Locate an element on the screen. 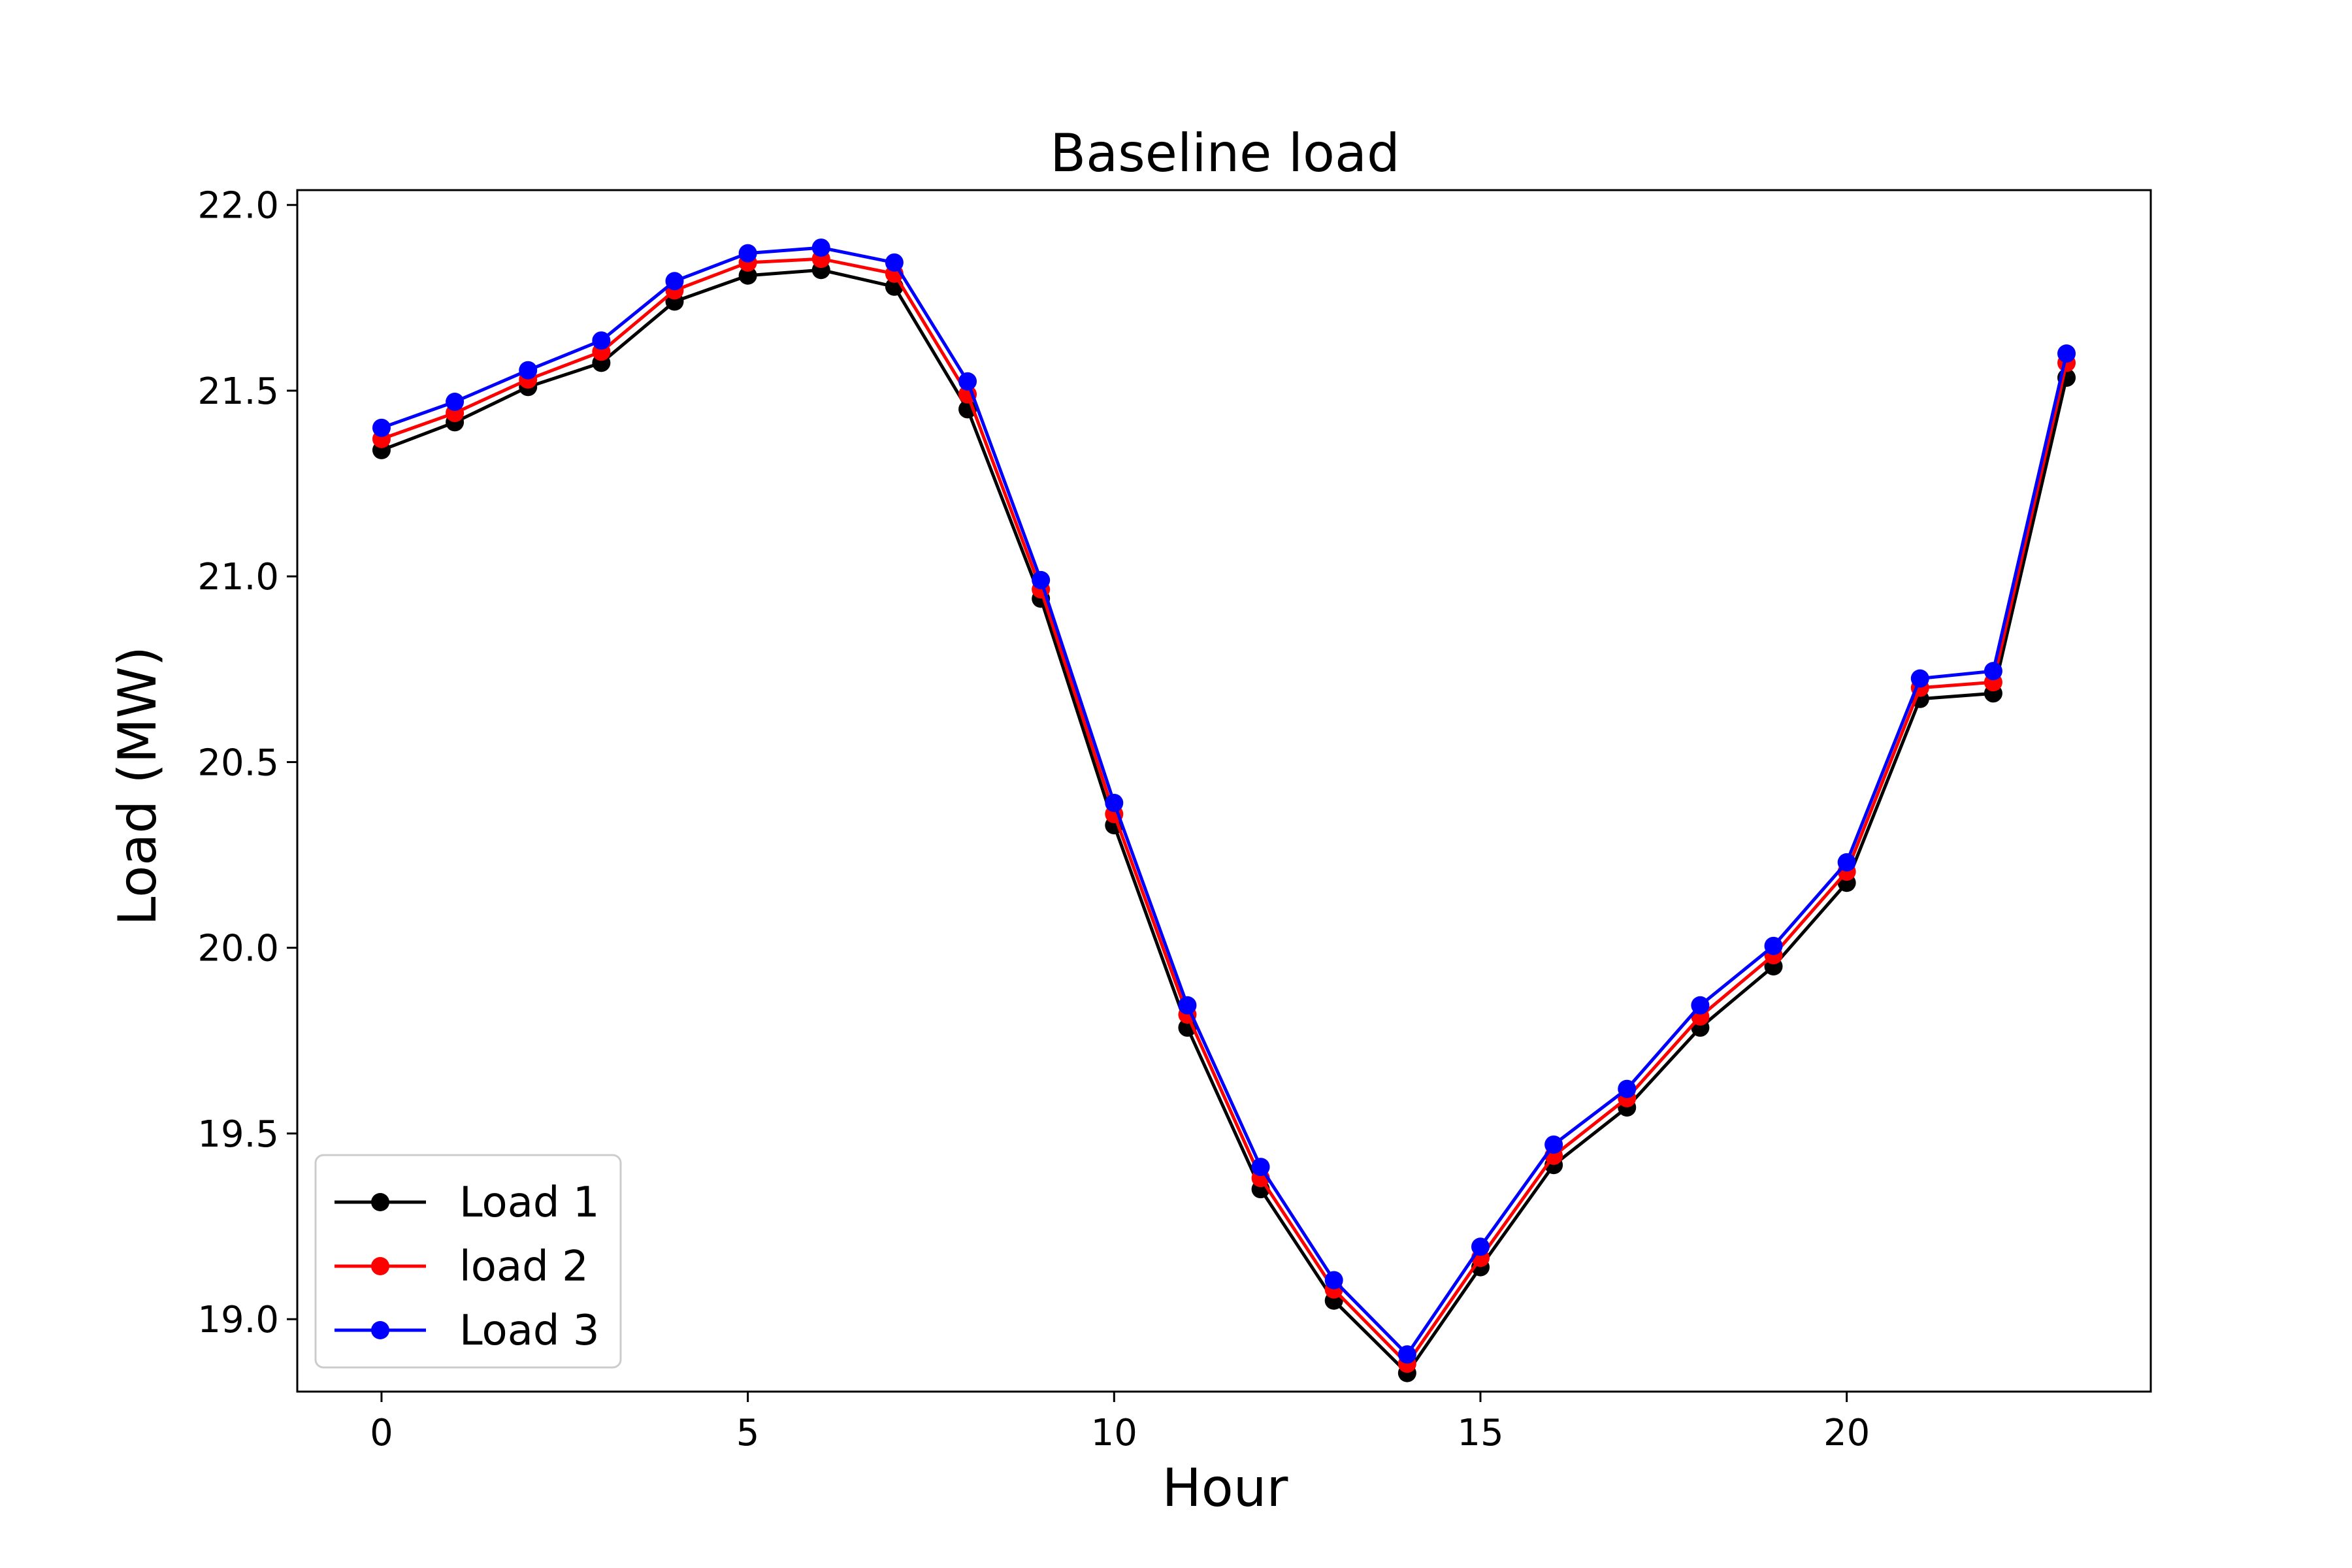 Image resolution: width=2352 pixels, height=1568 pixels. x-tick-label: 20 is located at coordinates (1846, 1433).